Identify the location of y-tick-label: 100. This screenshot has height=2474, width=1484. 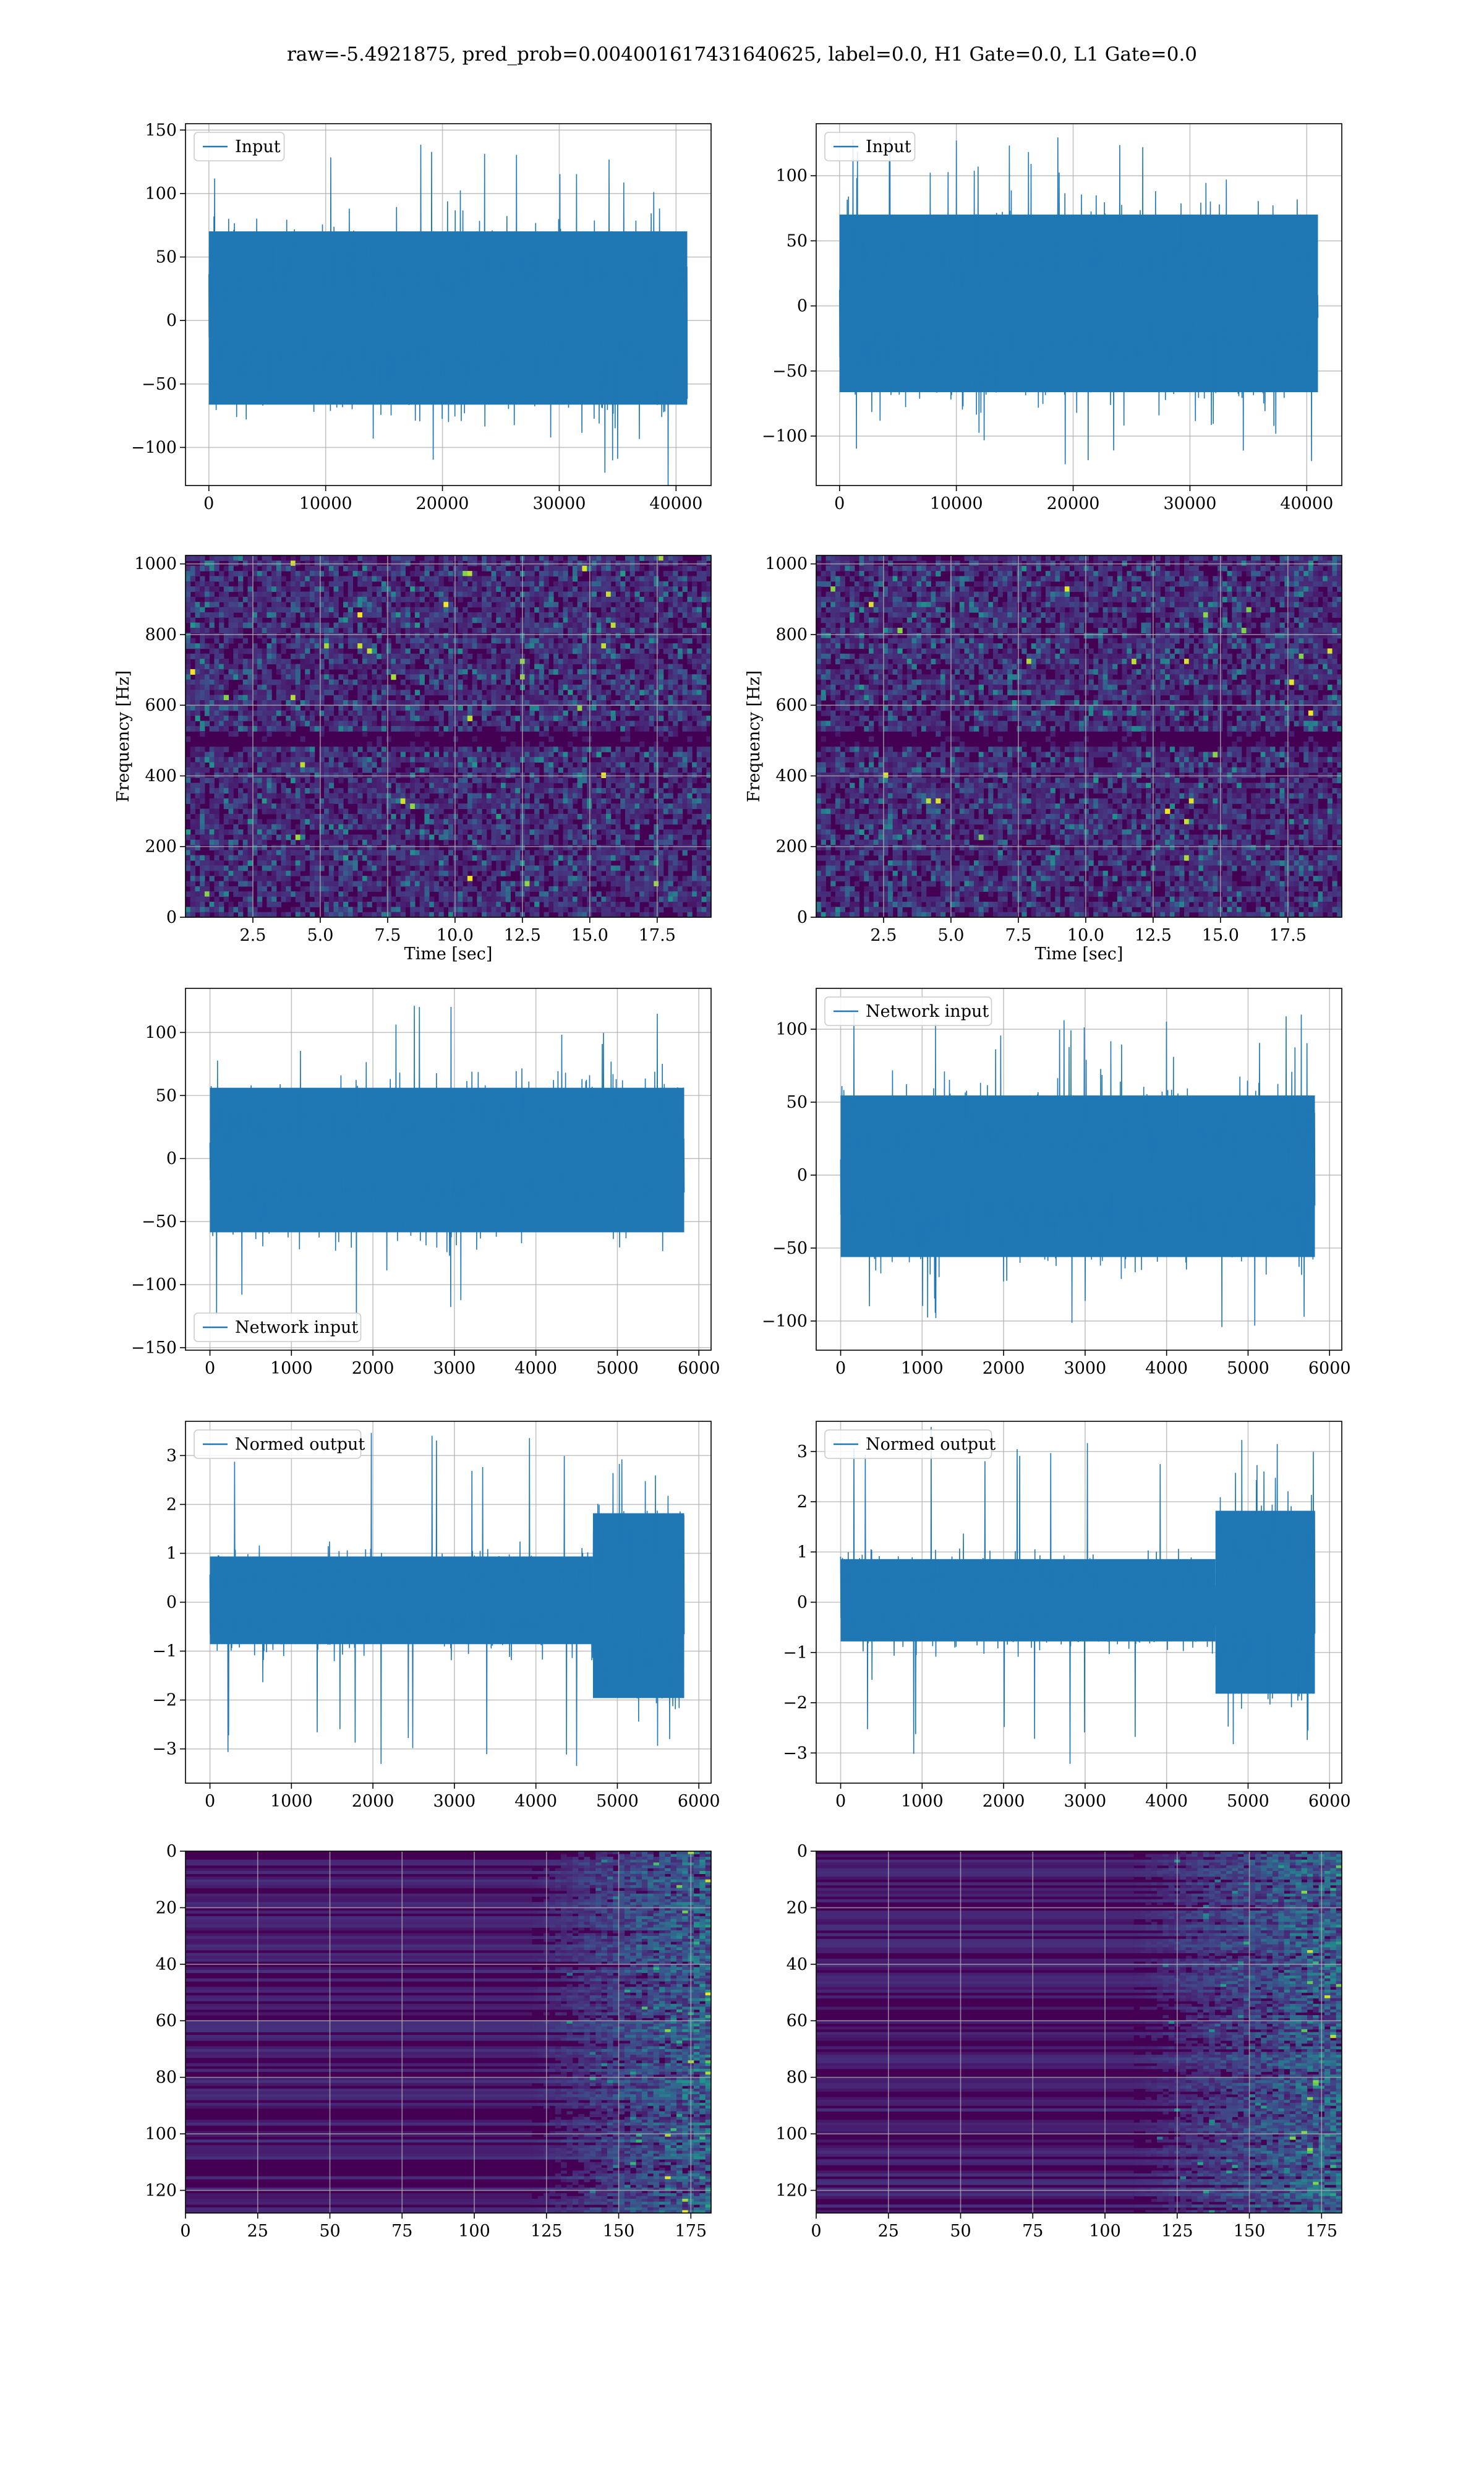
(161, 193).